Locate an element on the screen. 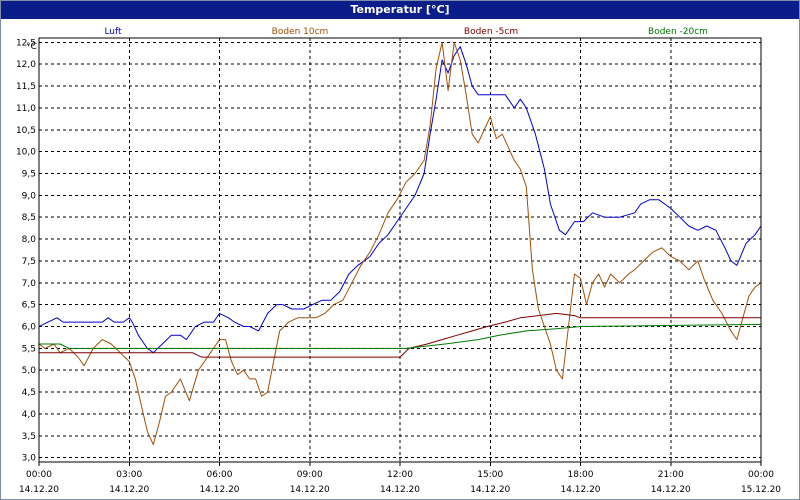 The width and height of the screenshot is (800, 500). legend: Luft Boden 10cm Boden -5cm Boden -20cm is located at coordinates (406, 32).